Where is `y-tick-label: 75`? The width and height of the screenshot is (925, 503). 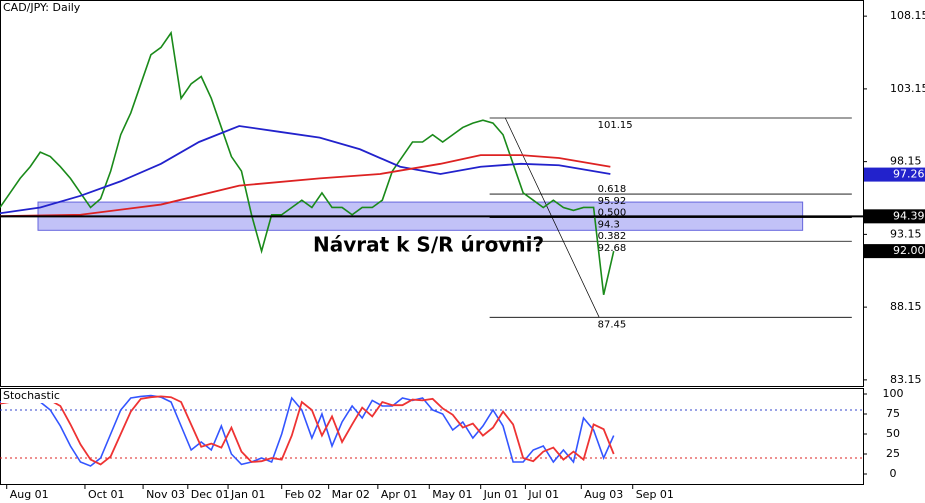 y-tick-label: 75 is located at coordinates (893, 413).